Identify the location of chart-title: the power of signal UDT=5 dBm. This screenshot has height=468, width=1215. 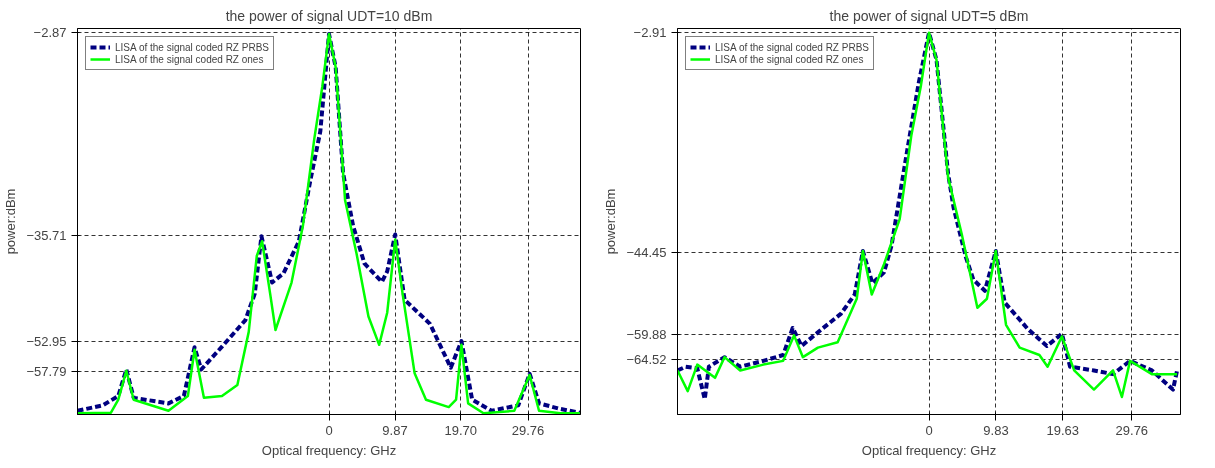
(929, 15).